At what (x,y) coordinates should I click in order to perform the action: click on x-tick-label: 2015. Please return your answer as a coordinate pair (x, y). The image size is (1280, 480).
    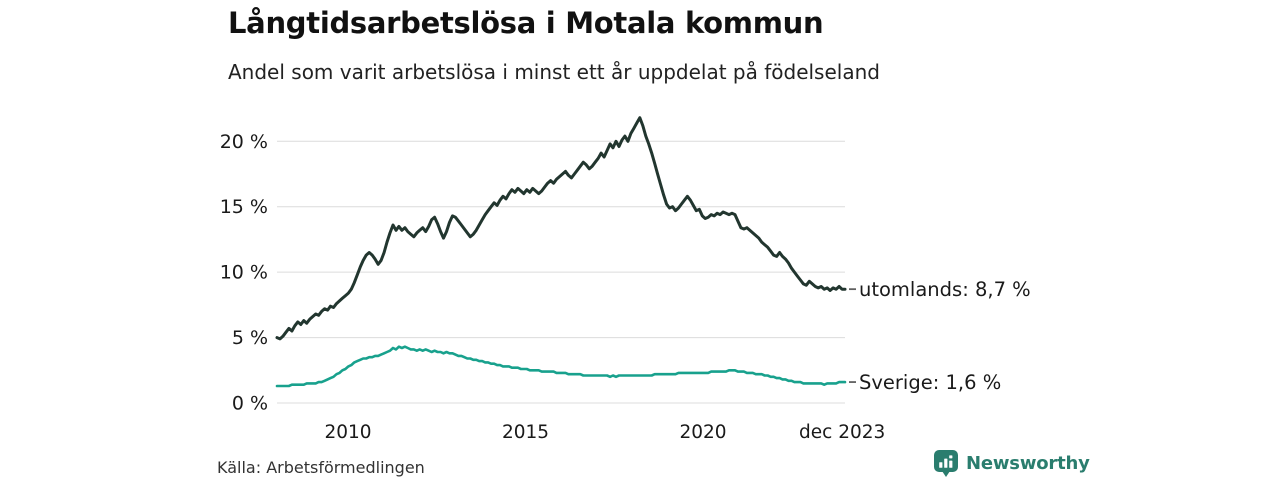
    Looking at the image, I should click on (525, 432).